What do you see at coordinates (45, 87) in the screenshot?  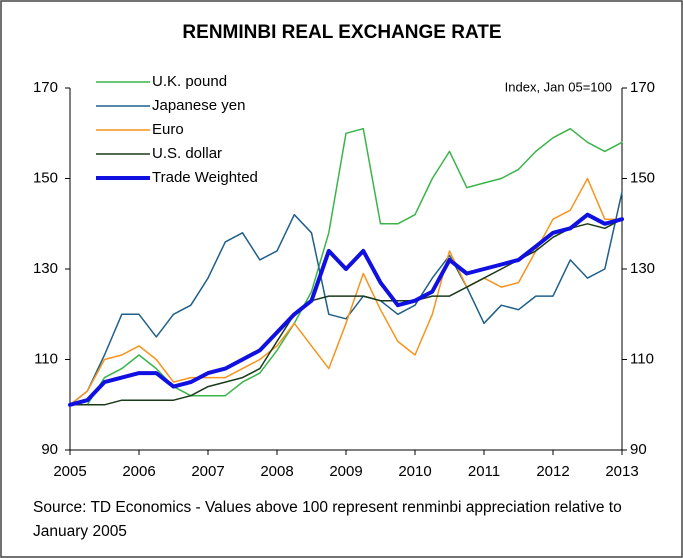 I see `y-tick-label: 170` at bounding box center [45, 87].